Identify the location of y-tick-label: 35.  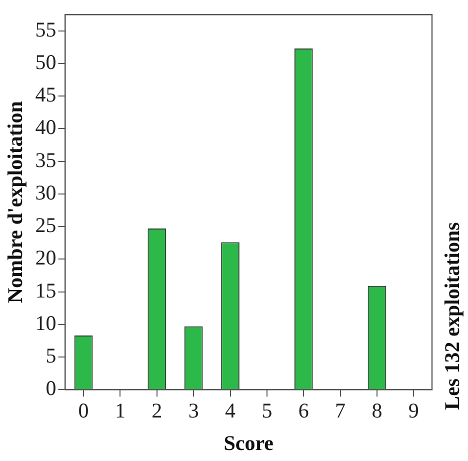
(45, 160).